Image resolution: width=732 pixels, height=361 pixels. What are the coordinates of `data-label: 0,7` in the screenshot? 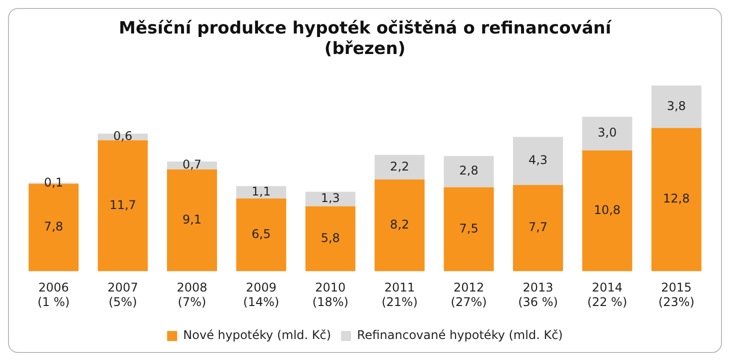 It's located at (192, 165).